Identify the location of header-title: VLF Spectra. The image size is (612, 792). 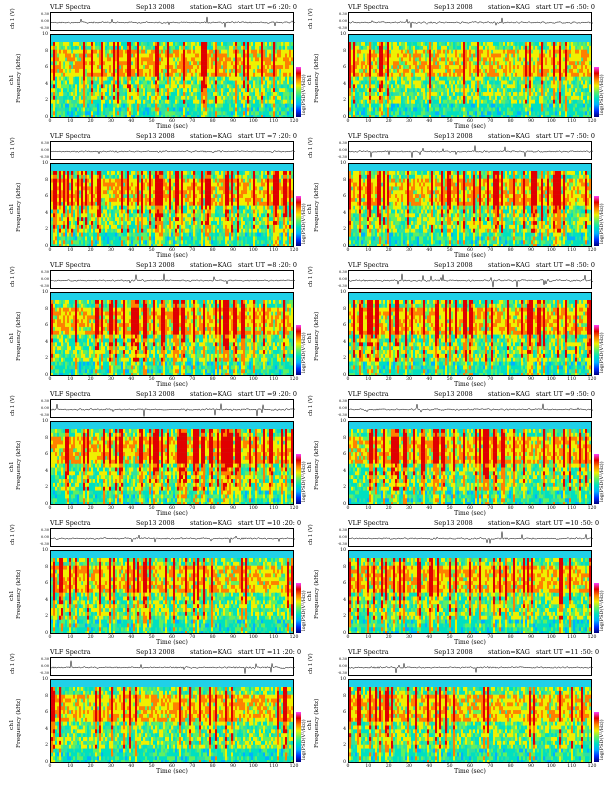
(70, 7).